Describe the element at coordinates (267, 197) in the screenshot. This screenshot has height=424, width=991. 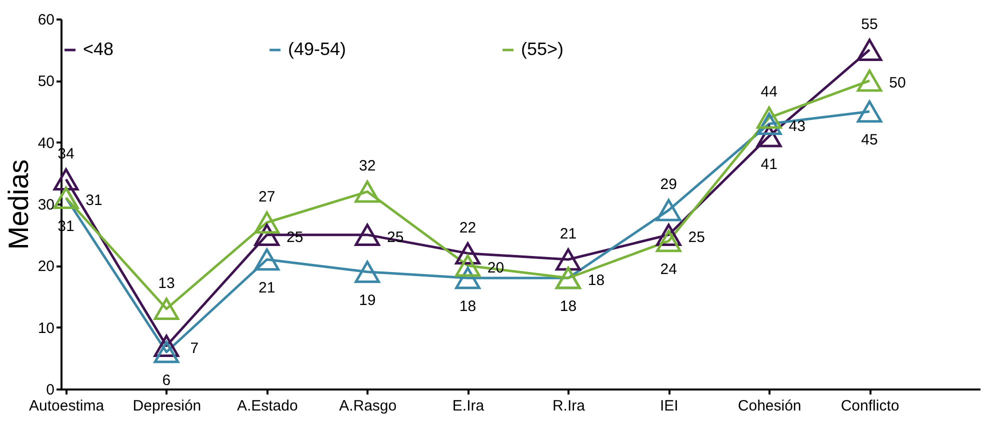
I see `data-label: 27` at that location.